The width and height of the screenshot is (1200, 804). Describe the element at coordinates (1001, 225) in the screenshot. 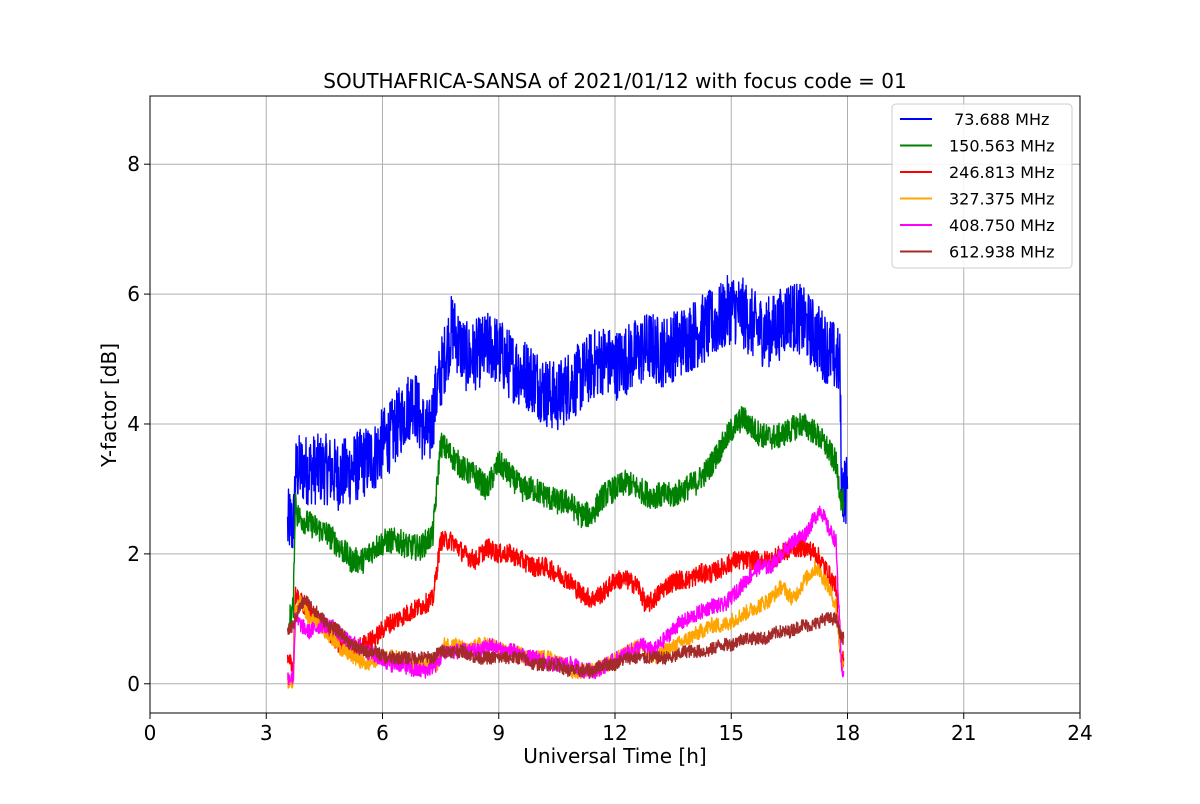

I see `legend-entry-label: 408.750 MHz` at that location.